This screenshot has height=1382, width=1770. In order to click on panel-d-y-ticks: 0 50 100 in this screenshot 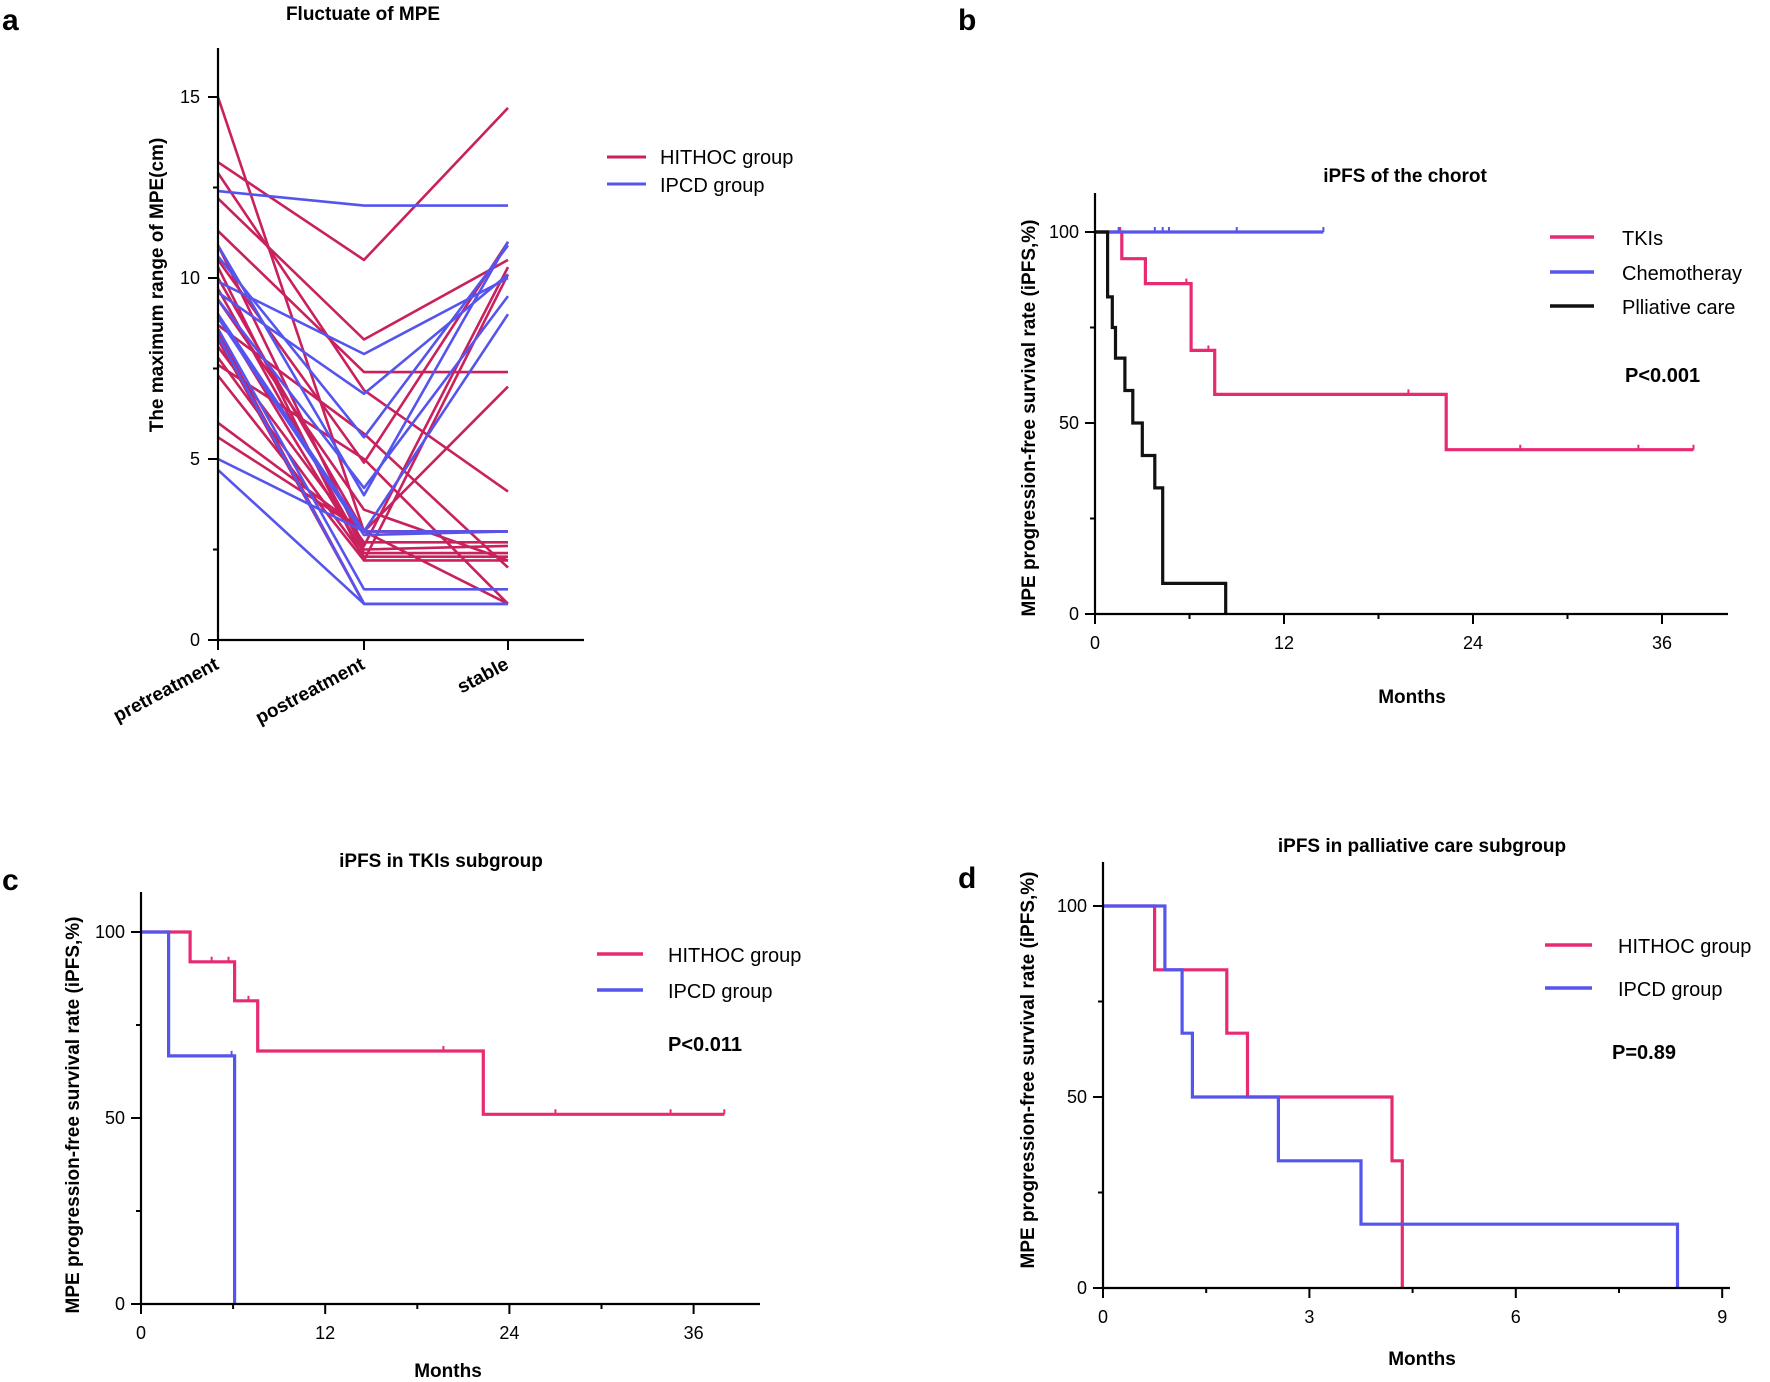, I will do `click(1080, 1097)`.